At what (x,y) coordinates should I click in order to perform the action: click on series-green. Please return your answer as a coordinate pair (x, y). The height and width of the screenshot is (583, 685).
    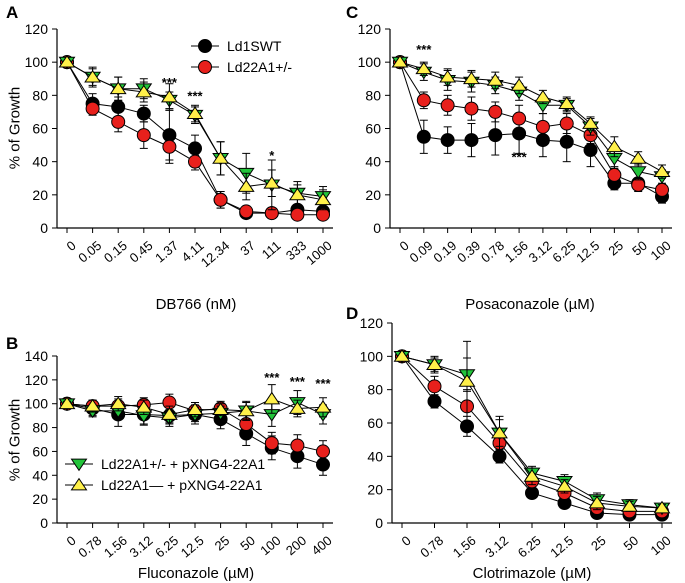
    Looking at the image, I should click on (531, 120).